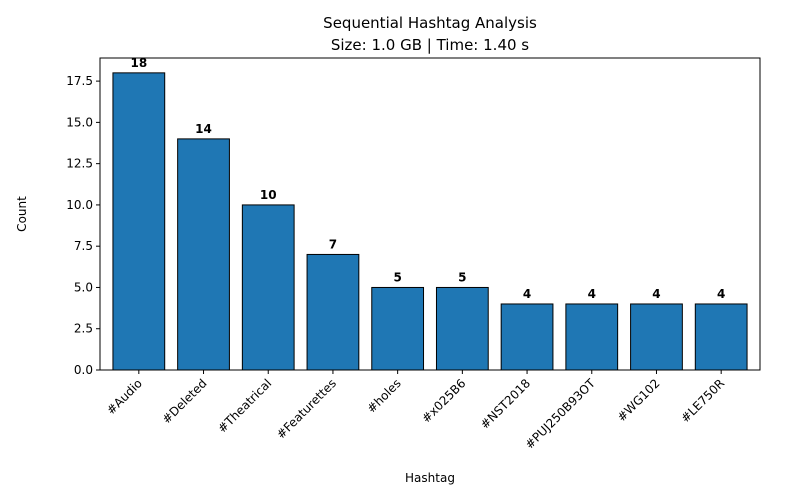 The height and width of the screenshot is (500, 800). What do you see at coordinates (430, 23) in the screenshot?
I see `chart-title: Sequential Hashtag Analysis` at bounding box center [430, 23].